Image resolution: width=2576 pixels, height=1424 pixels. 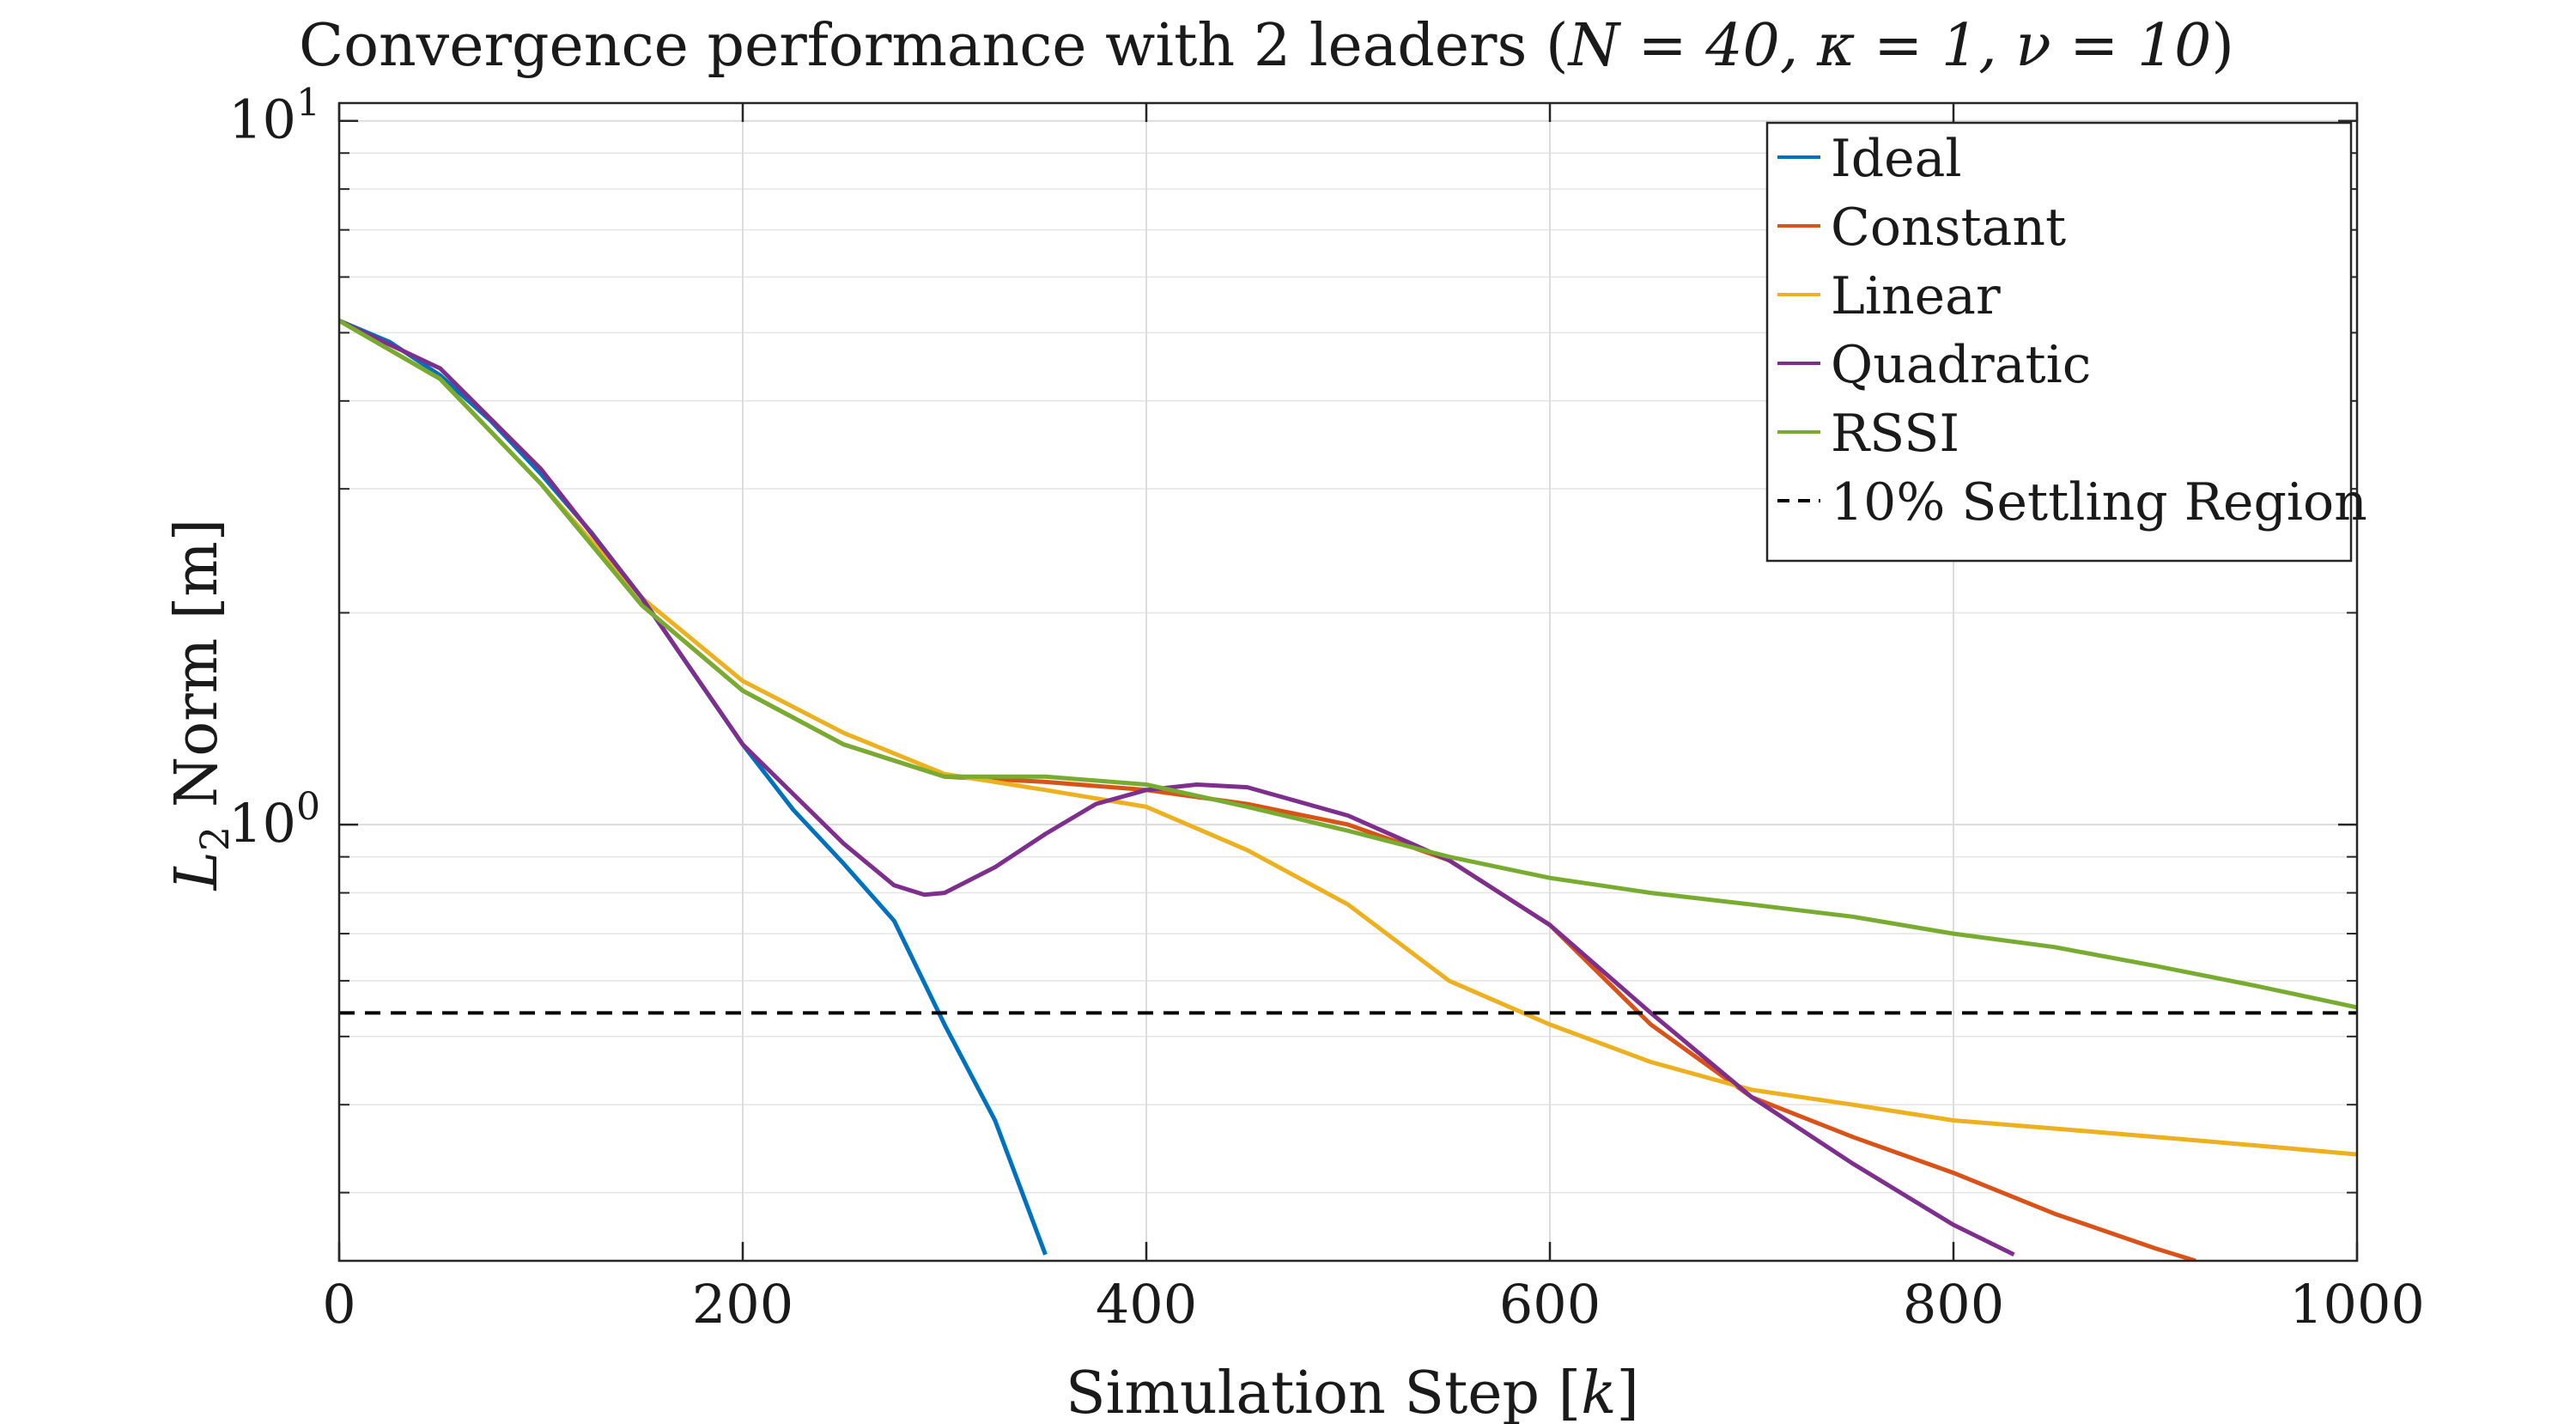 I want to click on y-tick-label: 10¹, so click(x=274, y=117).